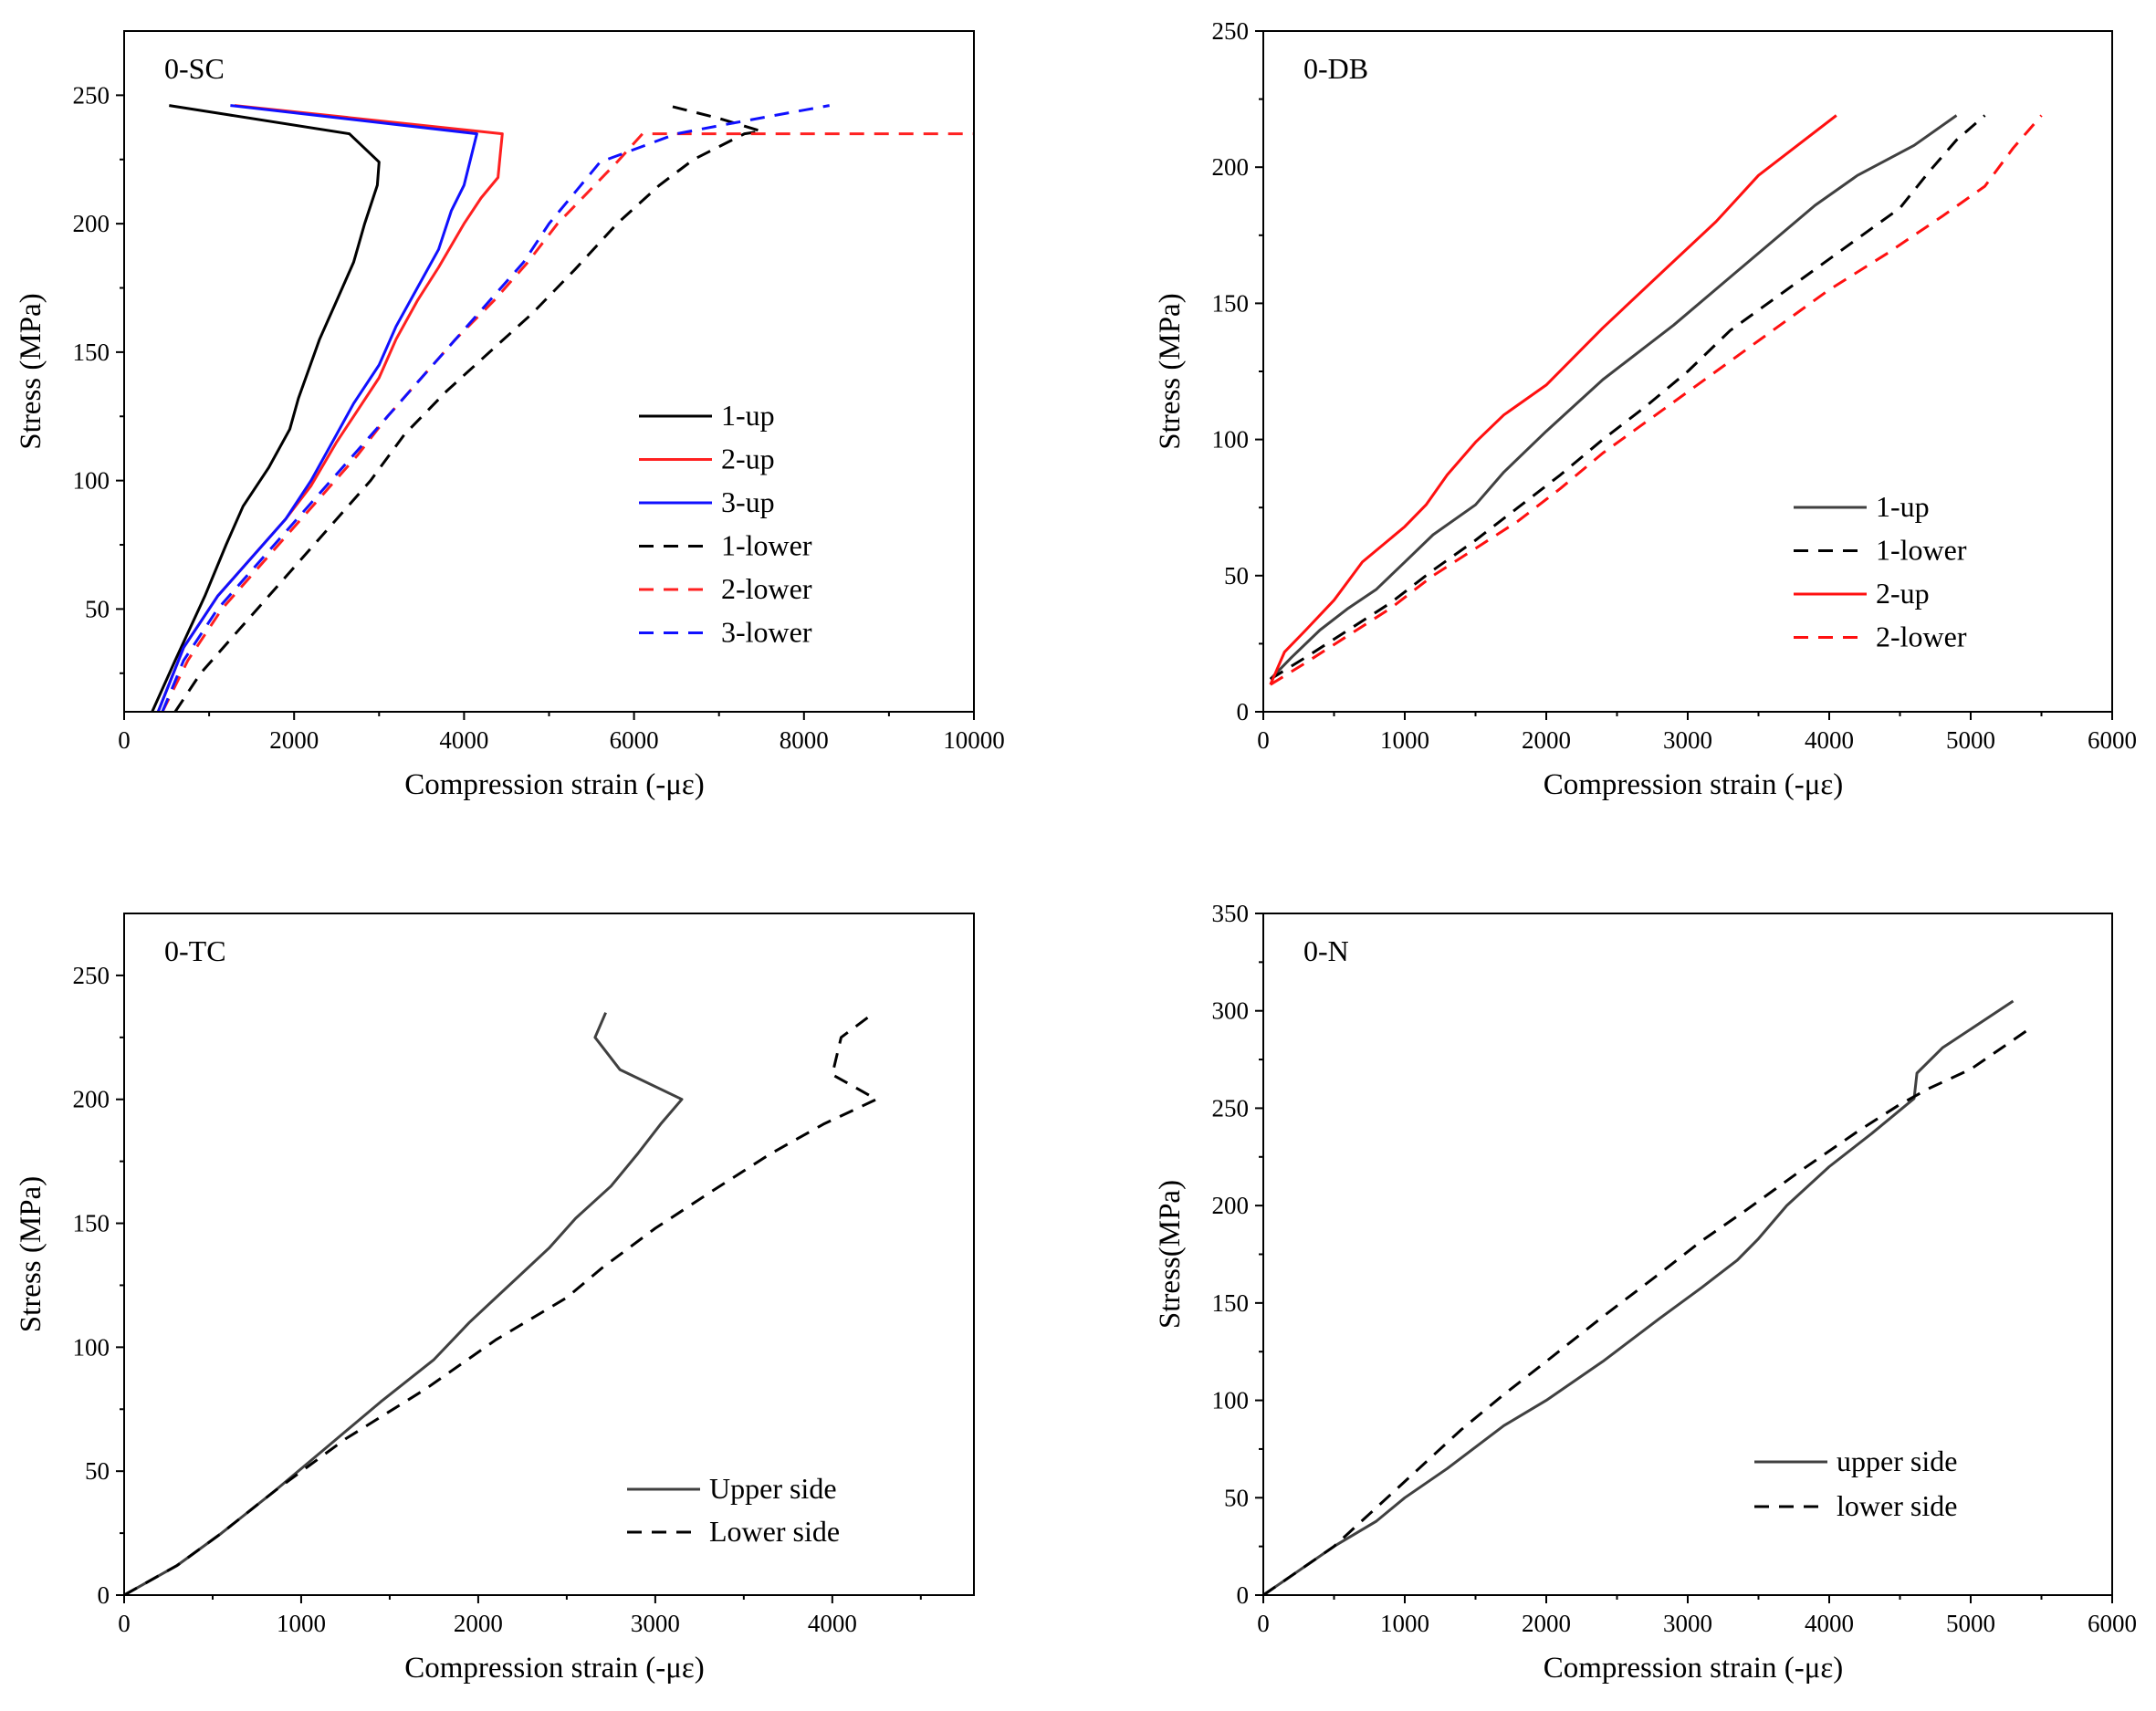 The image size is (2156, 1711). I want to click on x-tick-label: 8000, so click(804, 740).